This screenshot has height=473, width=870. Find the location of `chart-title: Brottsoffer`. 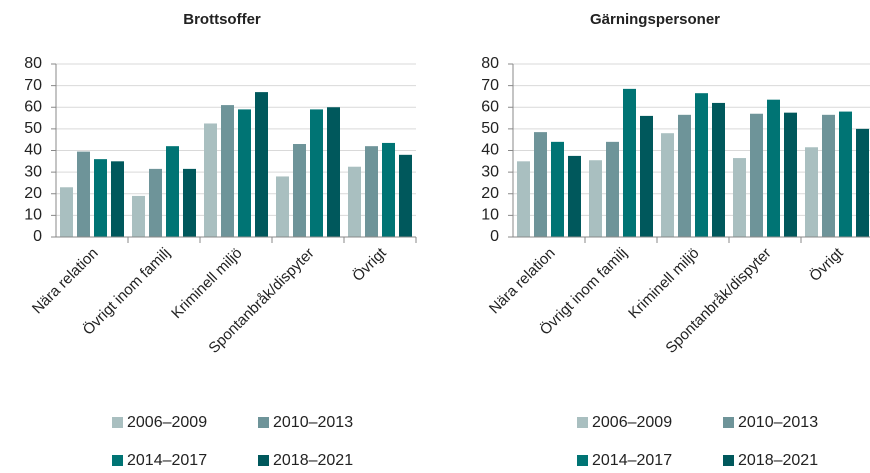

chart-title: Brottsoffer is located at coordinates (222, 19).